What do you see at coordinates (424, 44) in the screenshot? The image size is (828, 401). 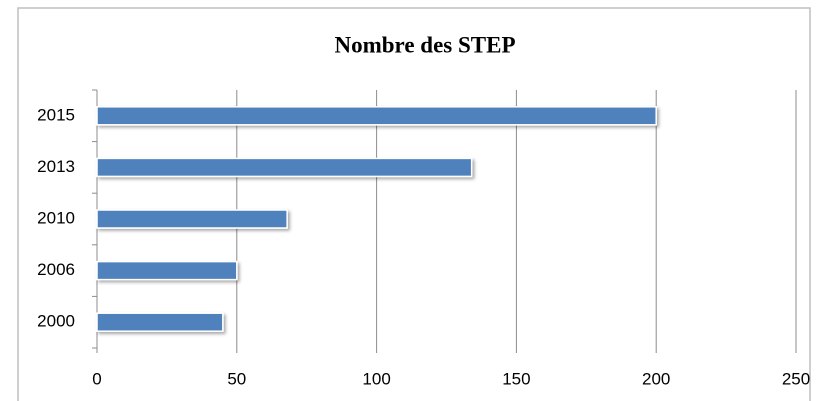 I see `chart-title: Nombre des STEP` at bounding box center [424, 44].